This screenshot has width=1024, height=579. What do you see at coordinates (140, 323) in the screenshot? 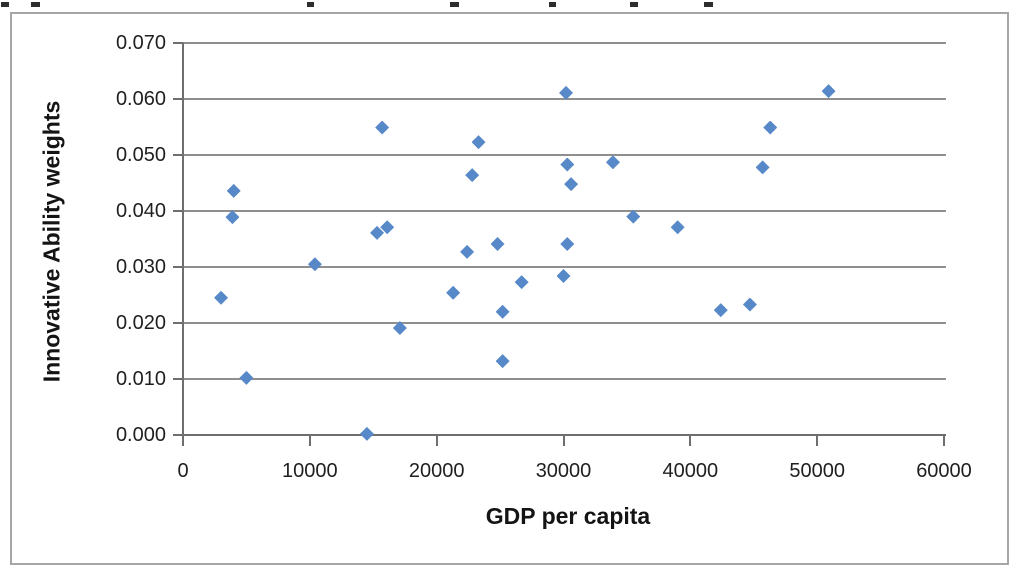
I see `y-tick-label: 0.020` at bounding box center [140, 323].